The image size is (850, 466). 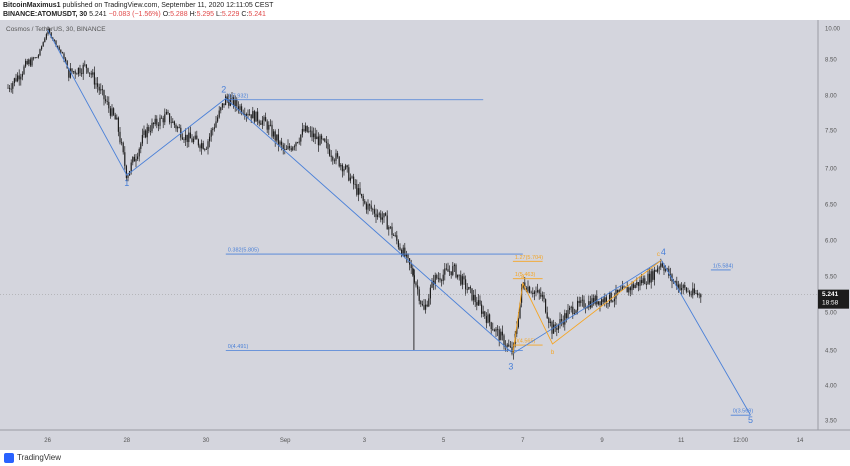 I want to click on fib-level-label: 0(4.491), so click(x=238, y=347).